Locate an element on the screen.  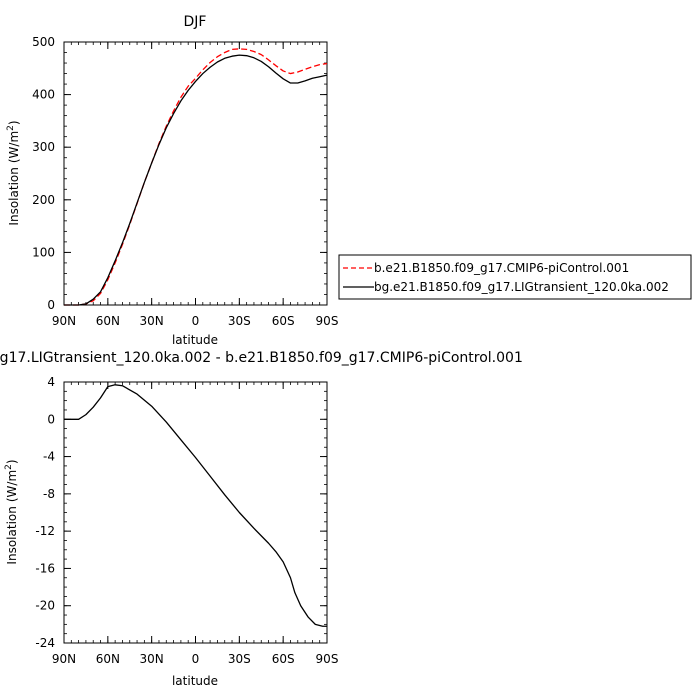
top-y-axis-label-units: (W/m is located at coordinates (14, 147).